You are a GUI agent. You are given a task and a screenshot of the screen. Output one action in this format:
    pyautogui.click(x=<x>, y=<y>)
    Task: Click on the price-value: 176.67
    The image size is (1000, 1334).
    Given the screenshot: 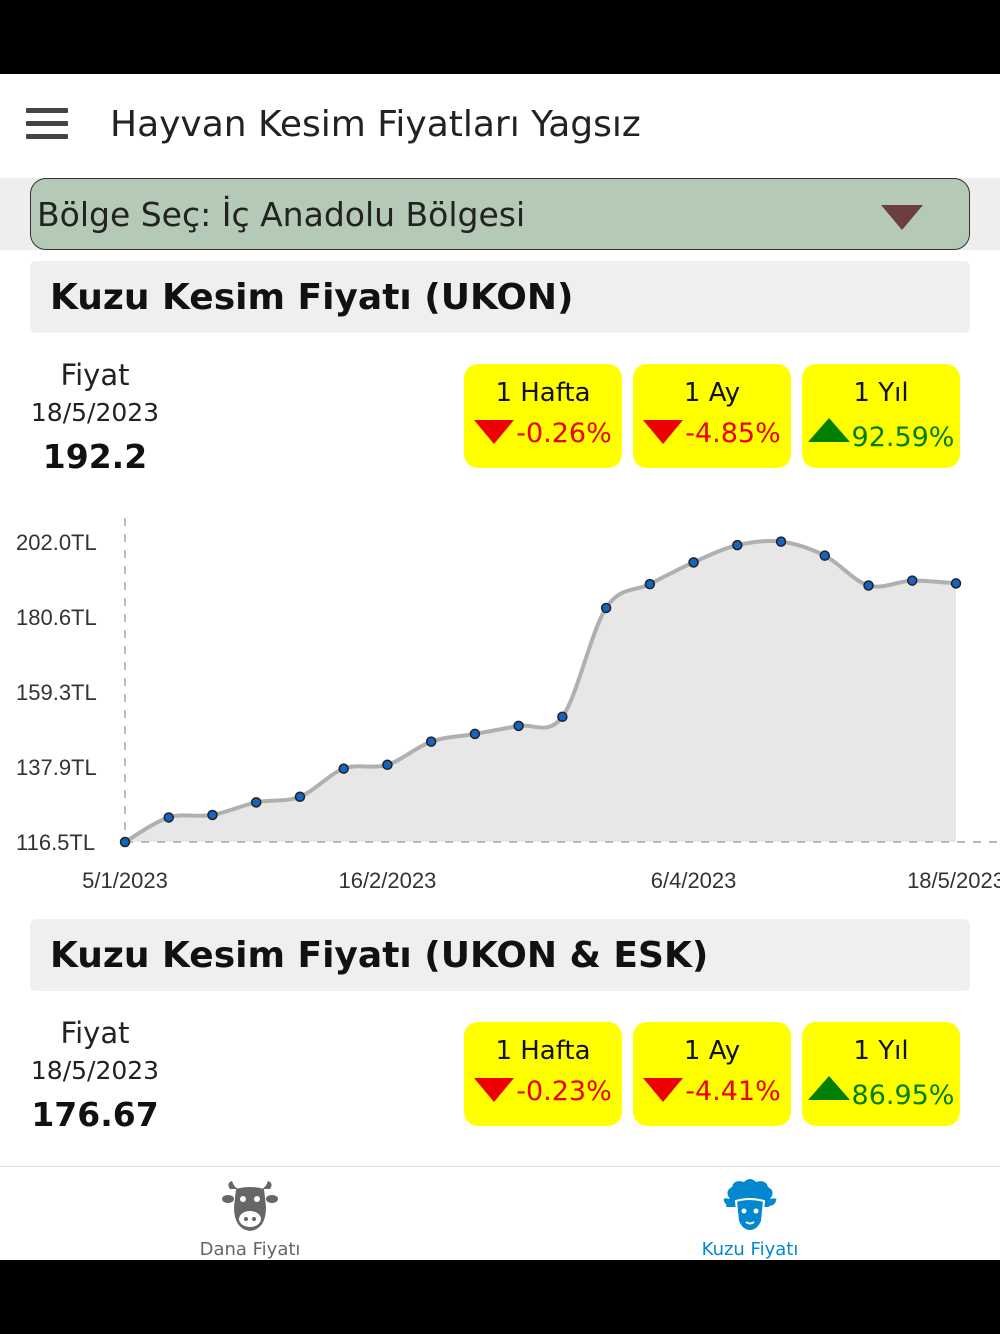 What is the action you would take?
    pyautogui.click(x=95, y=1114)
    